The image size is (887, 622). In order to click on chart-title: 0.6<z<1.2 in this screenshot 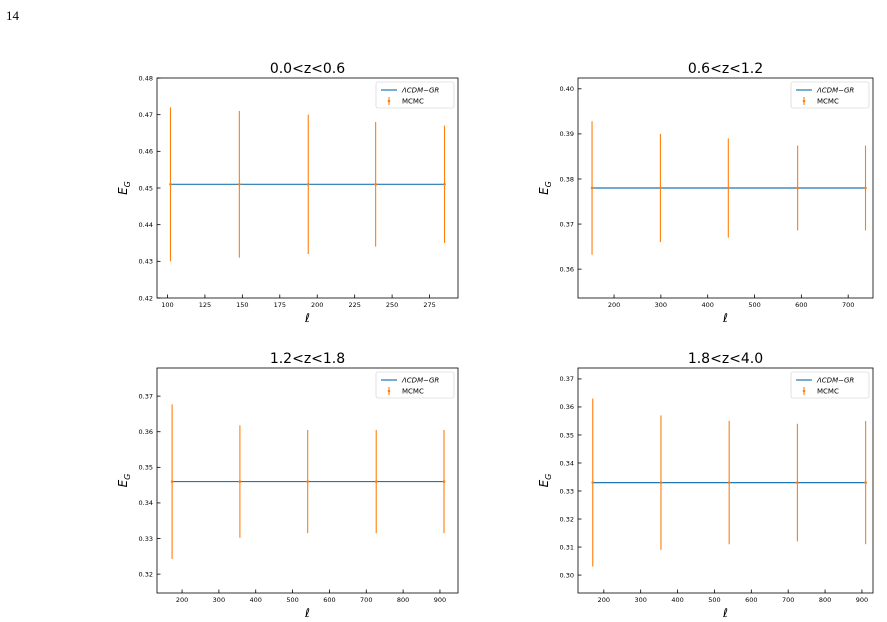, I will do `click(725, 69)`.